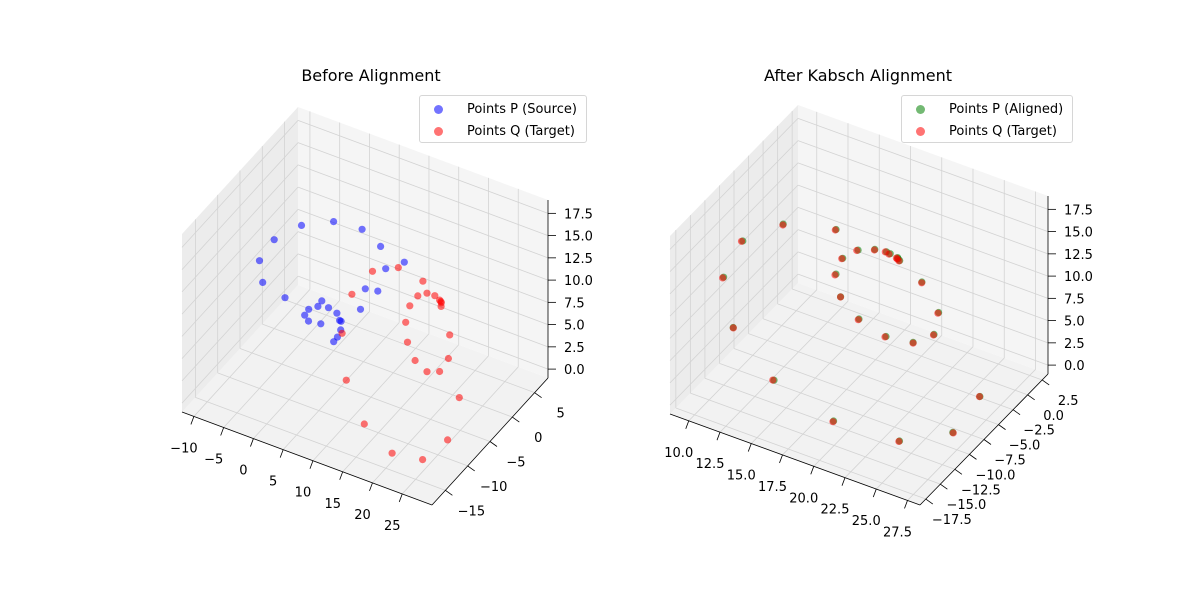  I want to click on x-axis-line, so click(795, 459).